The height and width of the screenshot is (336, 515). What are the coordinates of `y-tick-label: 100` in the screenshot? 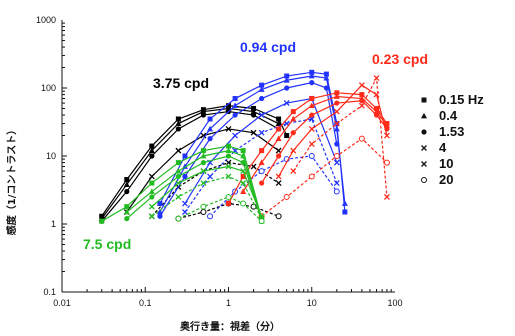 It's located at (48, 88).